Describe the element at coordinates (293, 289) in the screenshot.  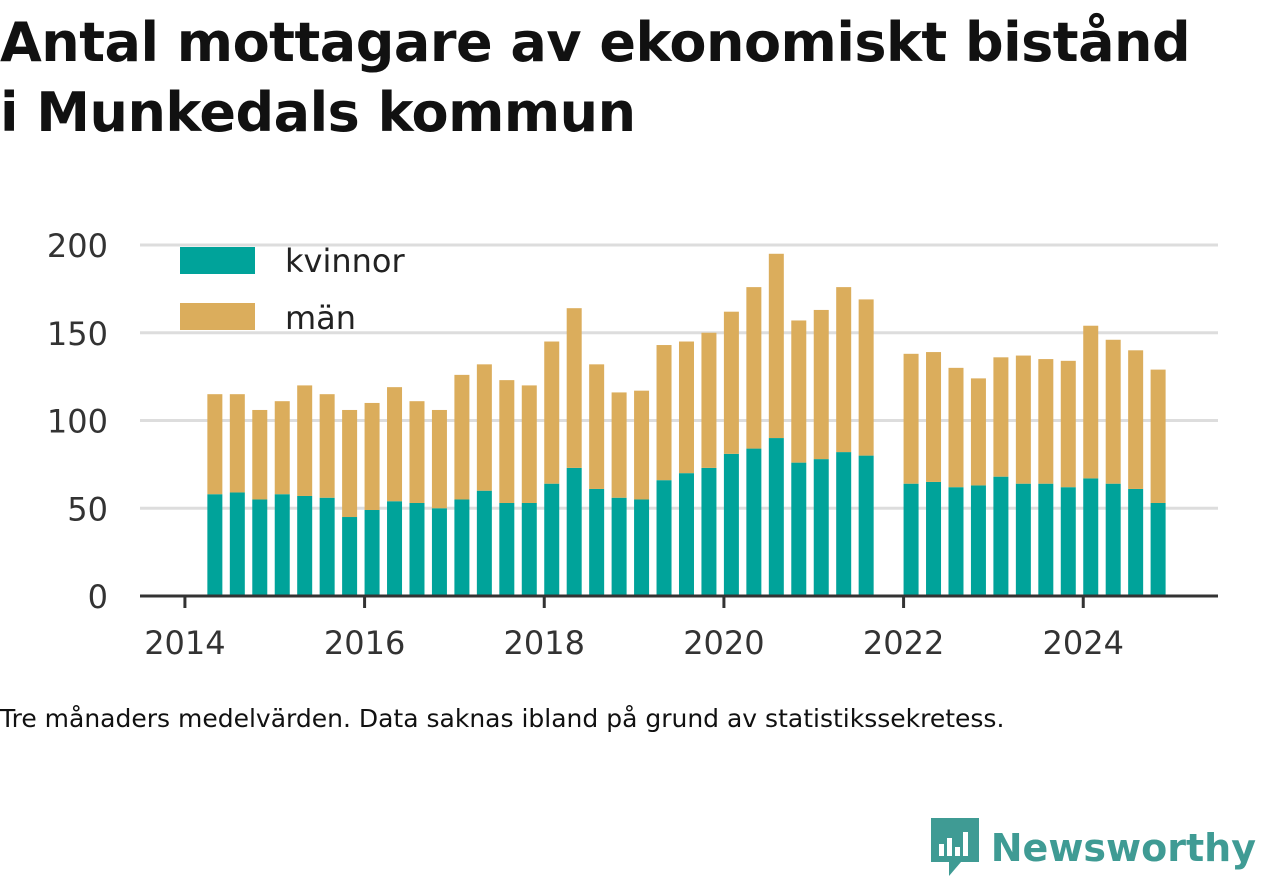
I see `legend: kvinnor män` at that location.